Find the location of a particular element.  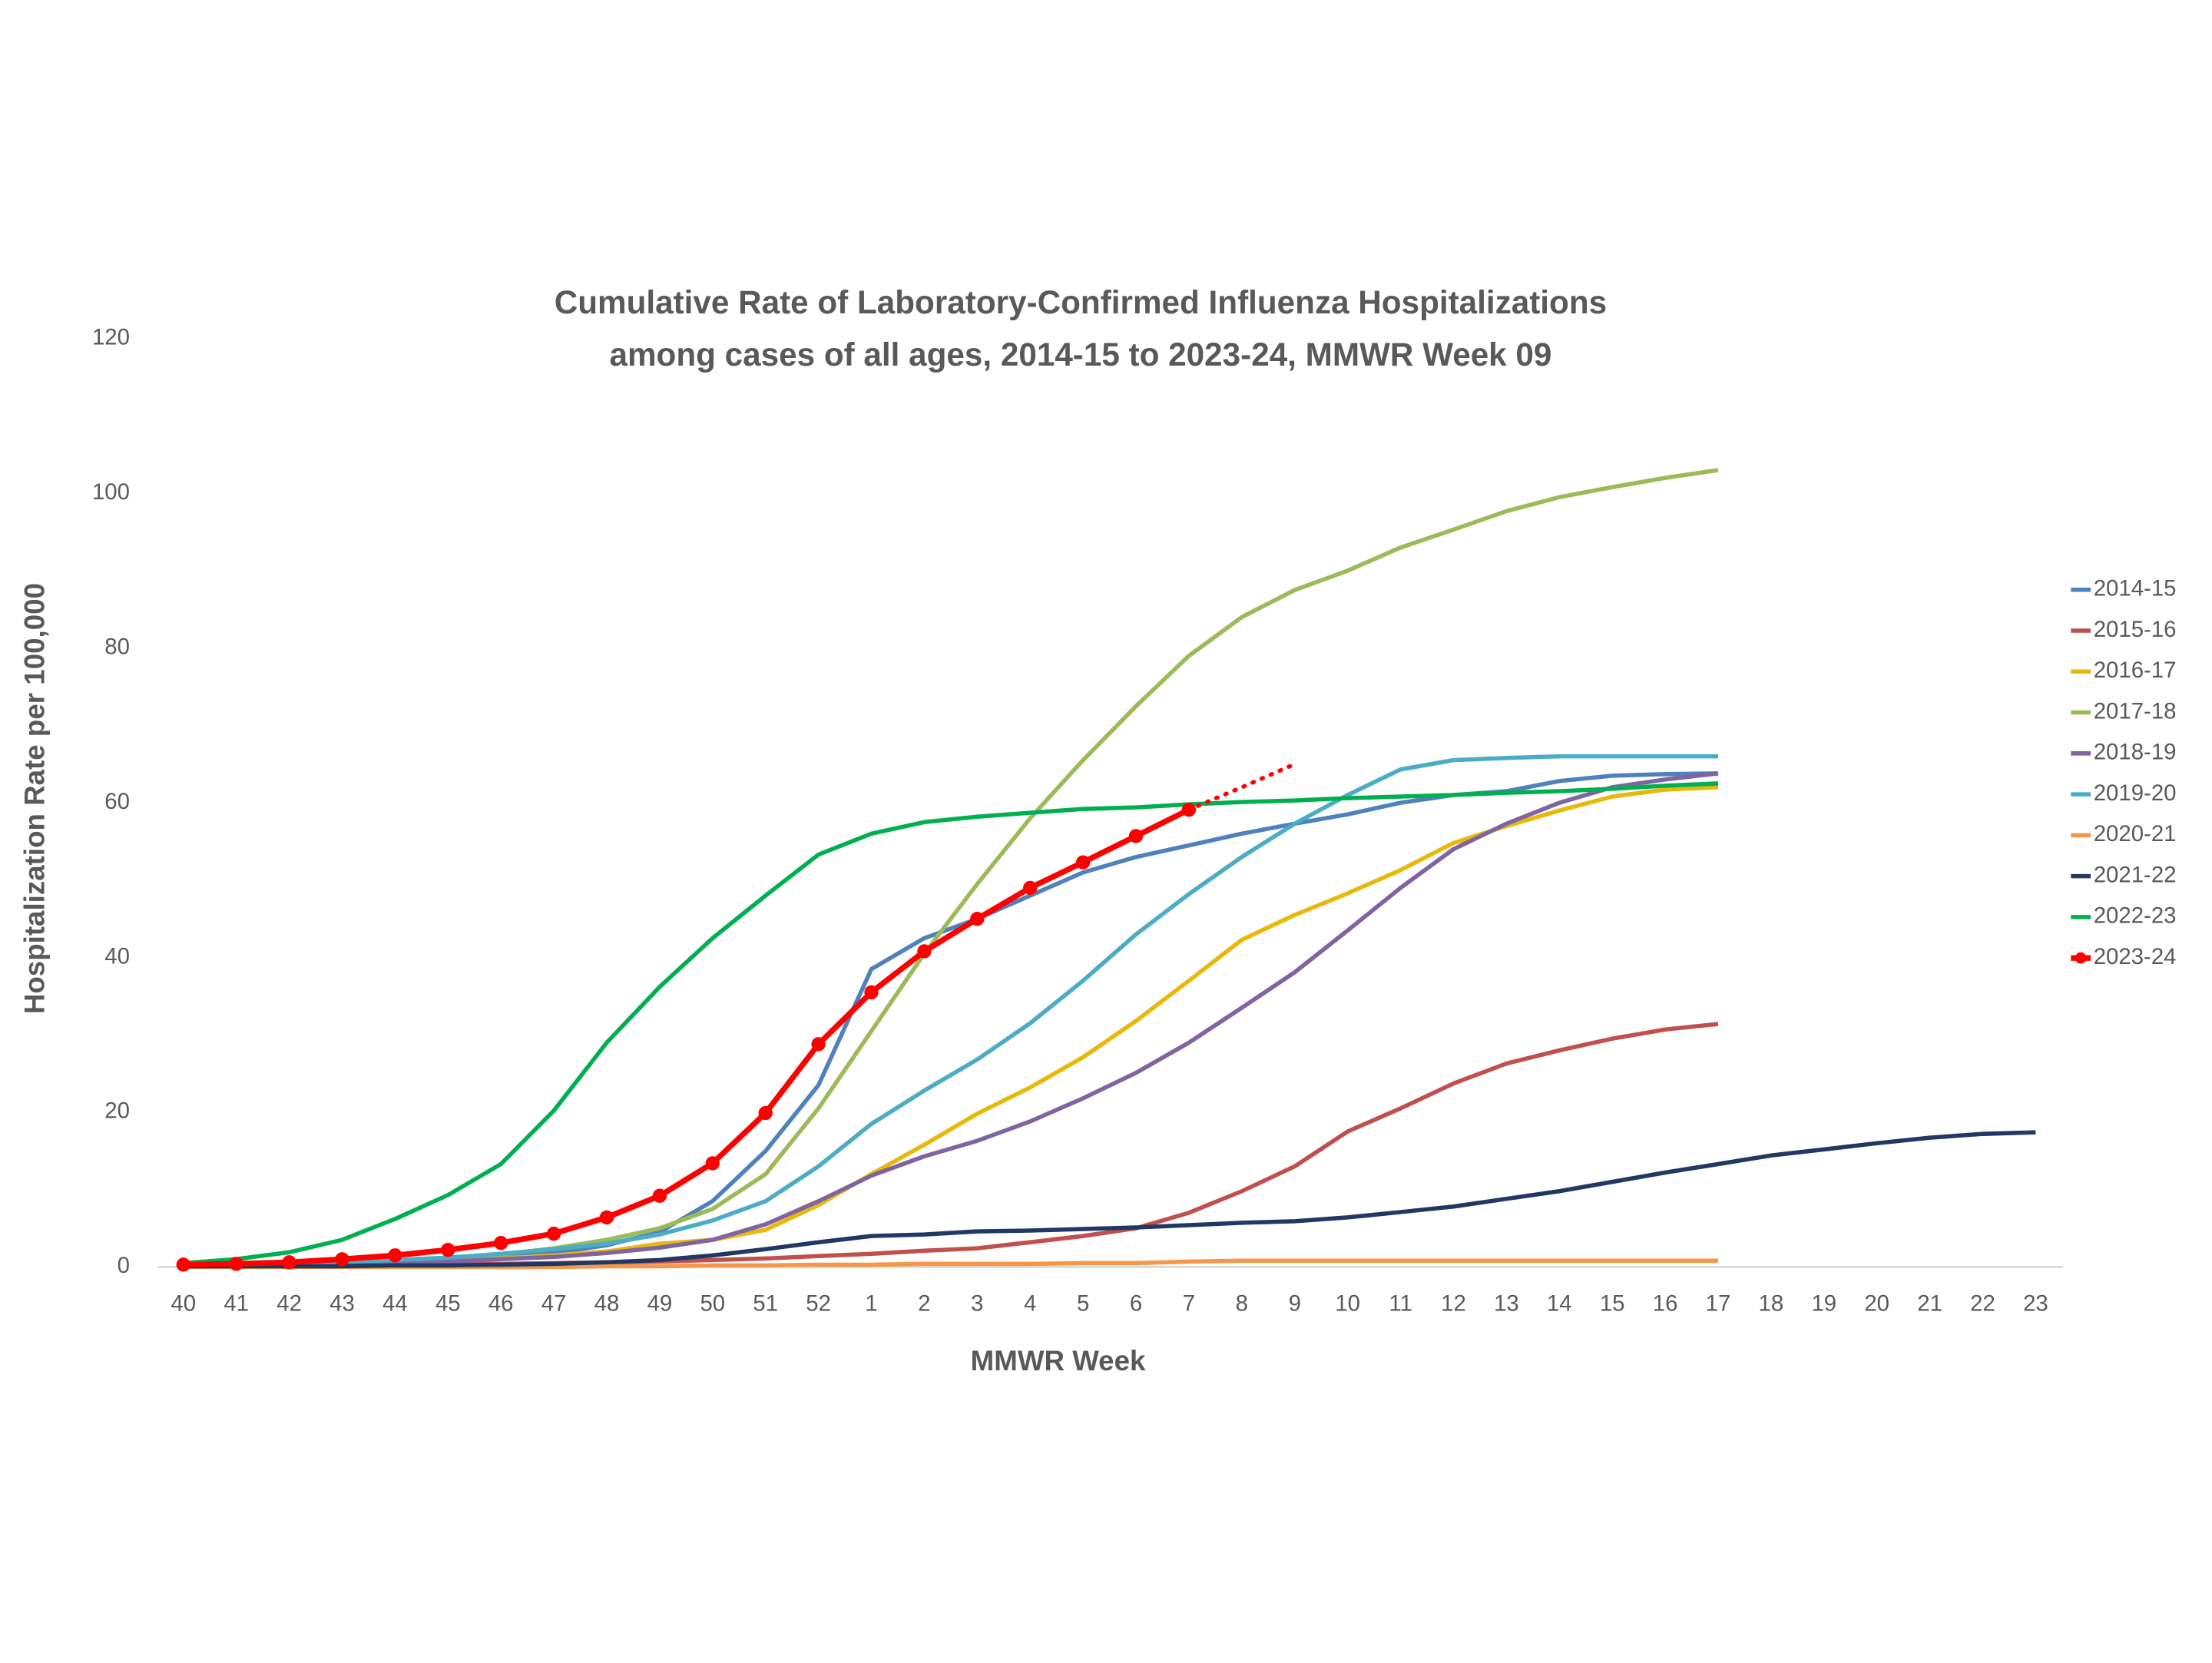

legend-label: 2017-18 is located at coordinates (2136, 711).